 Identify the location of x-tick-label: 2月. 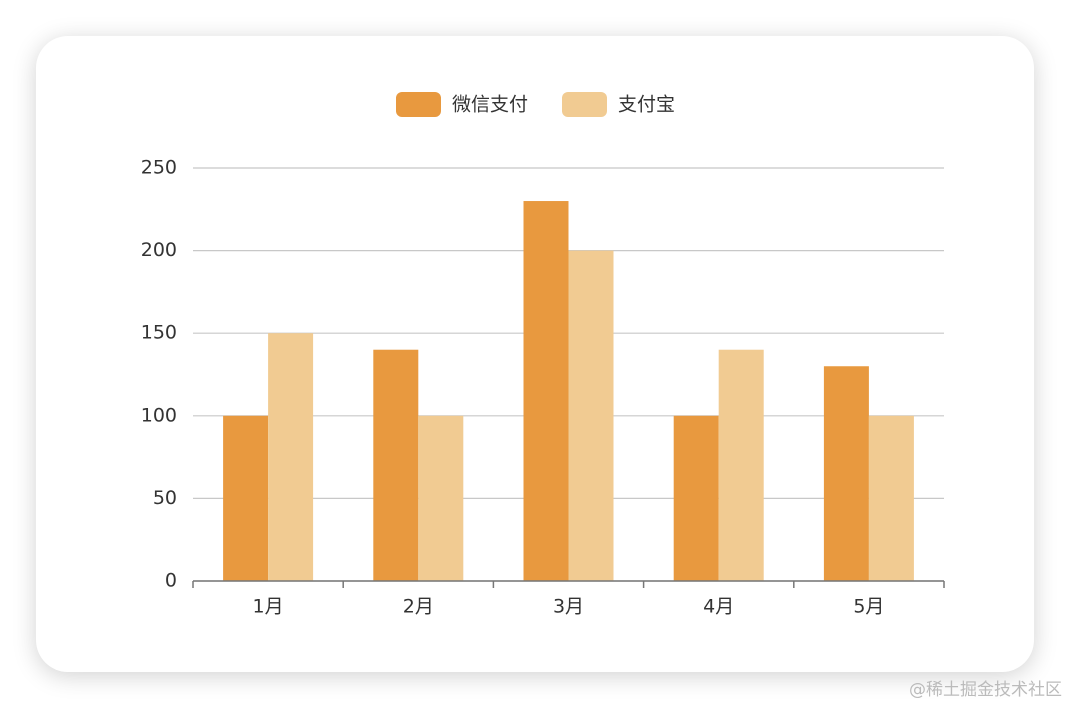
(418, 607).